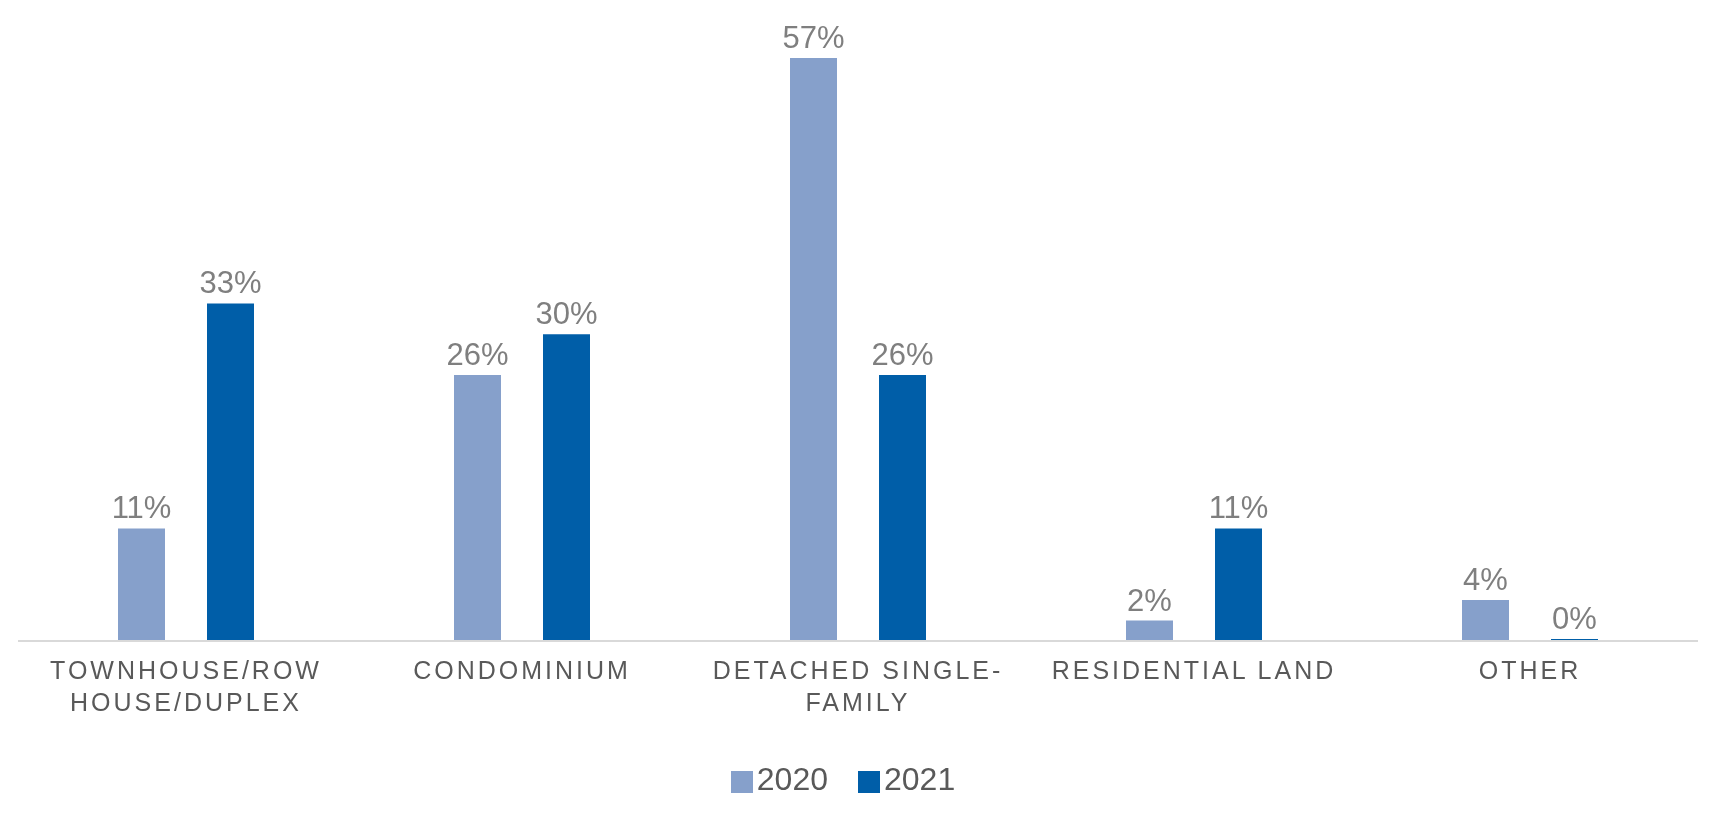 This screenshot has width=1723, height=816. What do you see at coordinates (230, 283) in the screenshot?
I see `data-label: 33%` at bounding box center [230, 283].